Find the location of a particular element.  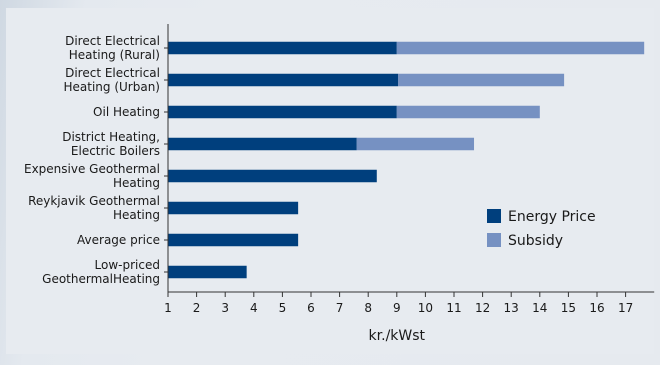

category-label-line: Oil Heating is located at coordinates (126, 112).